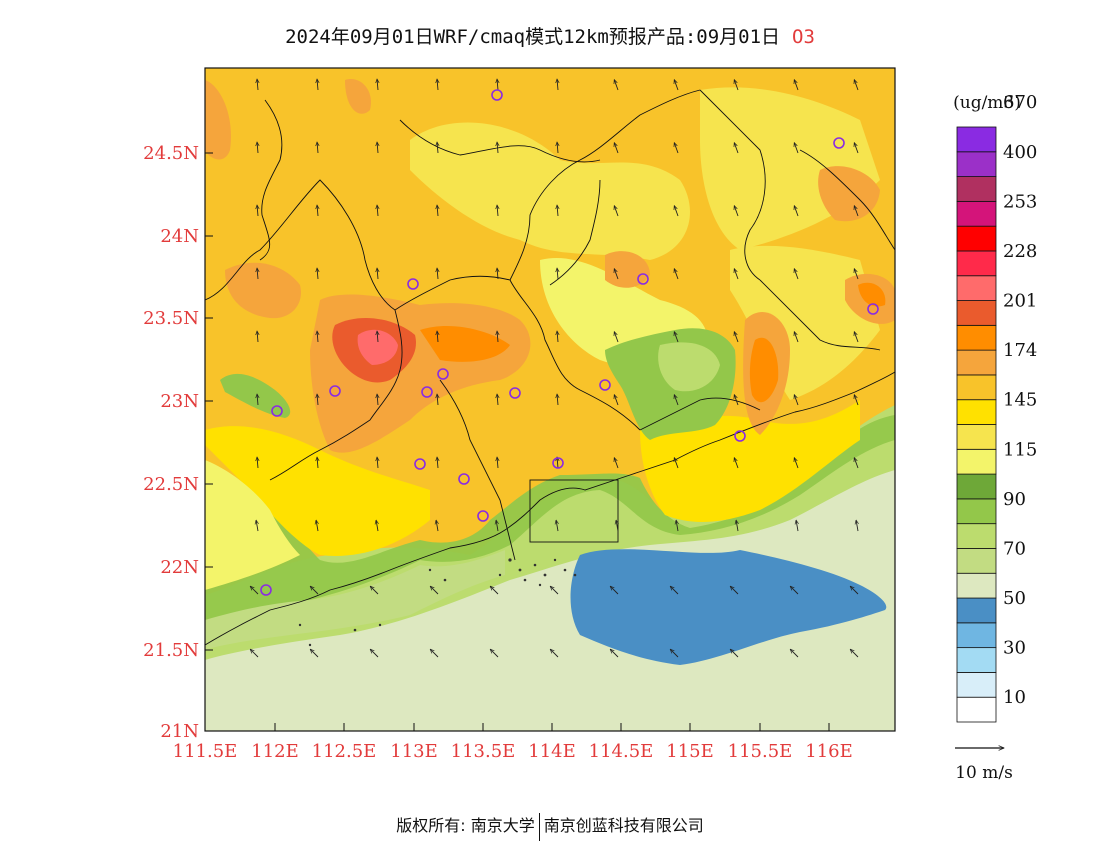  I want to click on islands, so click(437, 602).